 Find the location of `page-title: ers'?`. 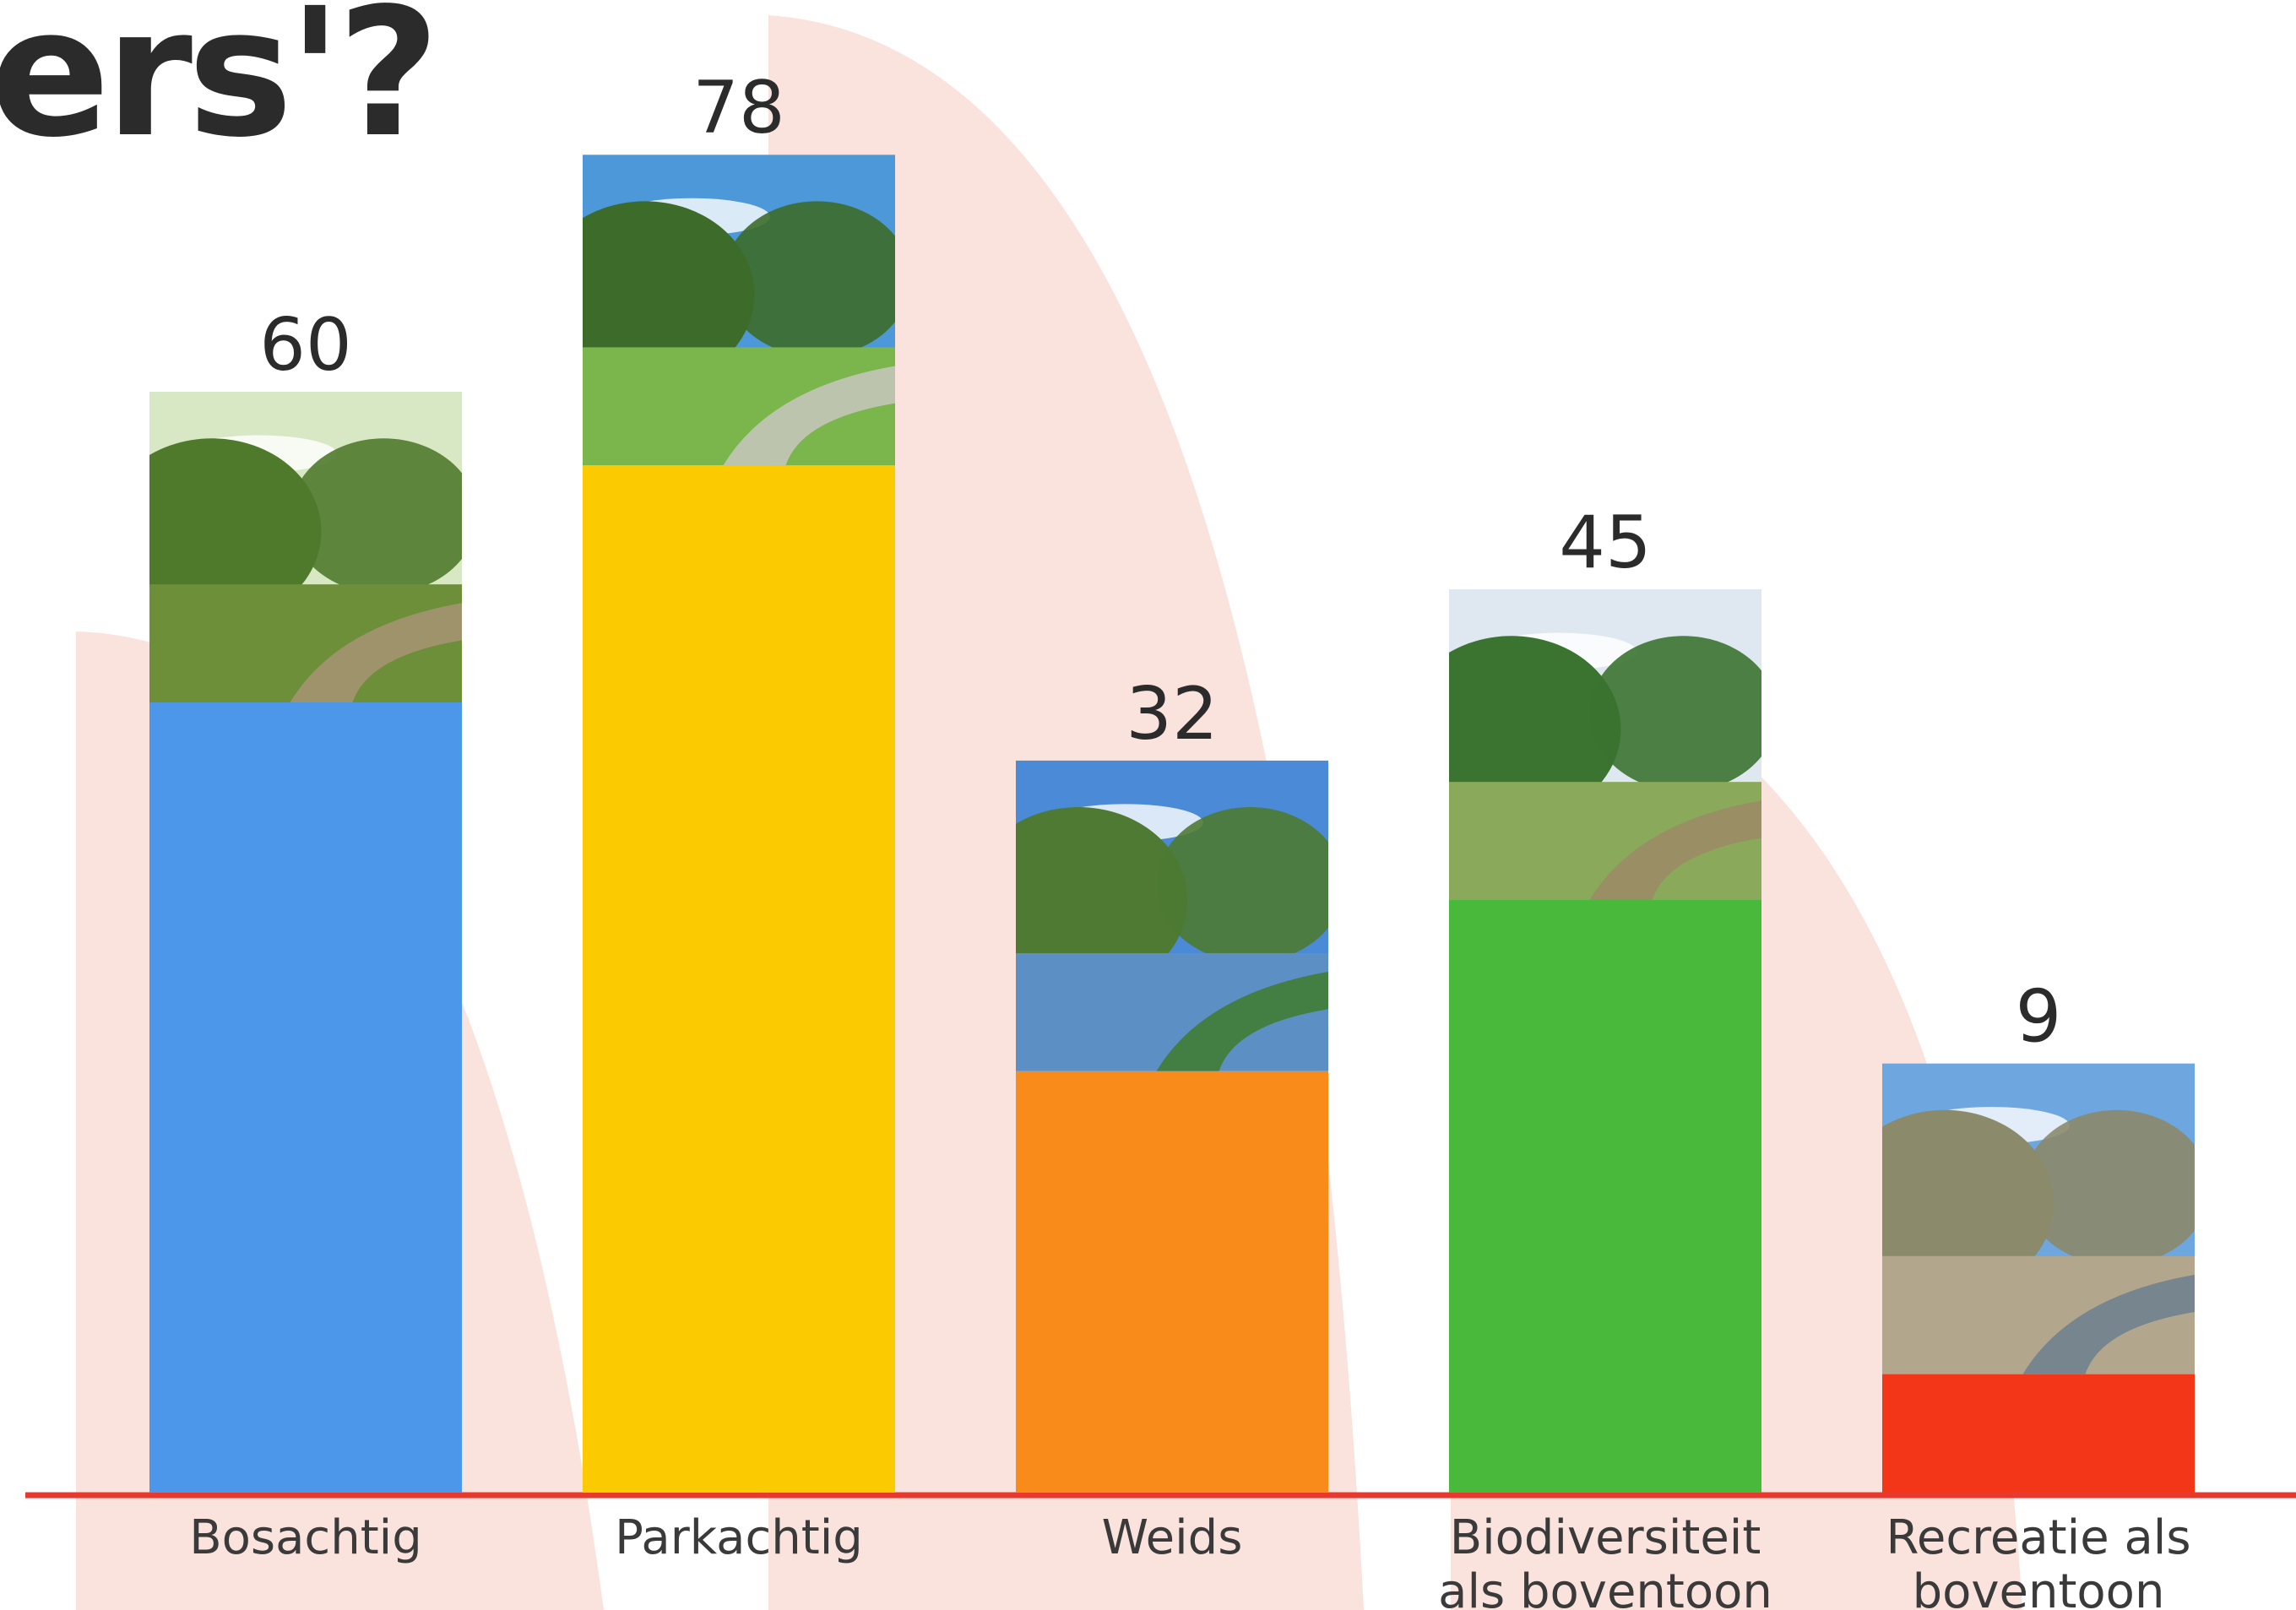

page-title: ers'? is located at coordinates (220, 88).